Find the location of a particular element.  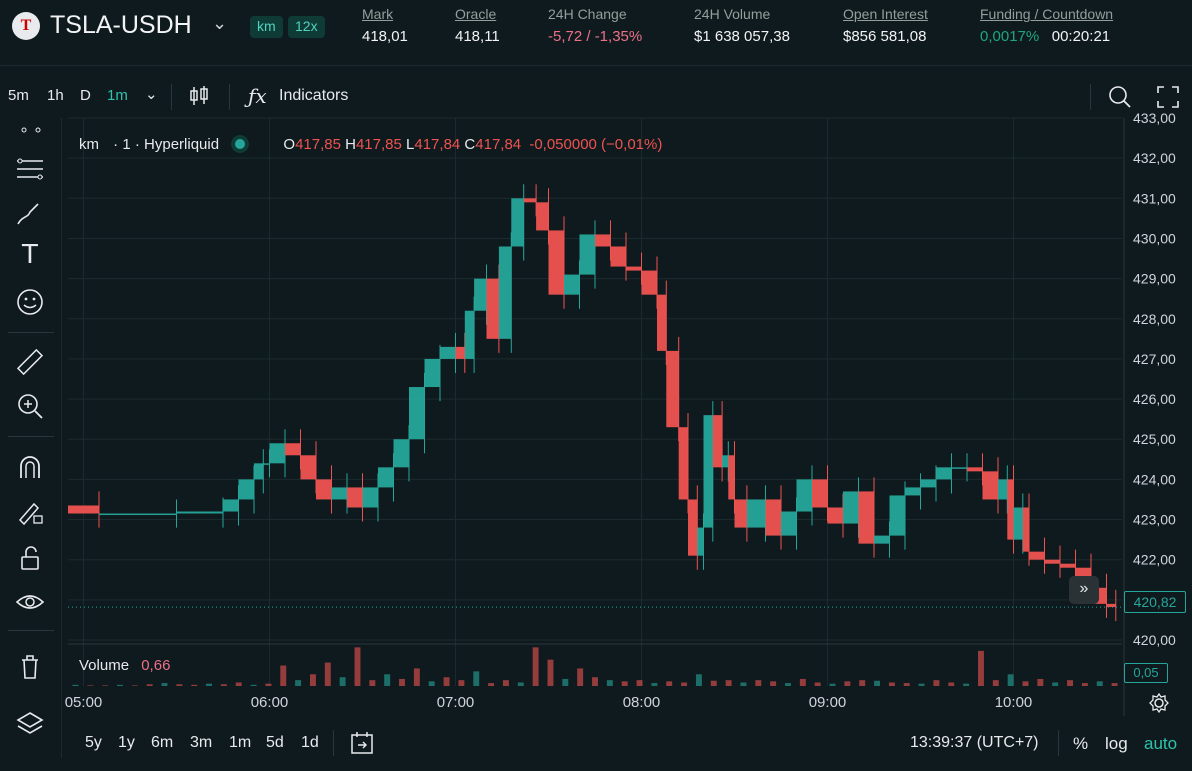

ruler-icon is located at coordinates (30, 362).